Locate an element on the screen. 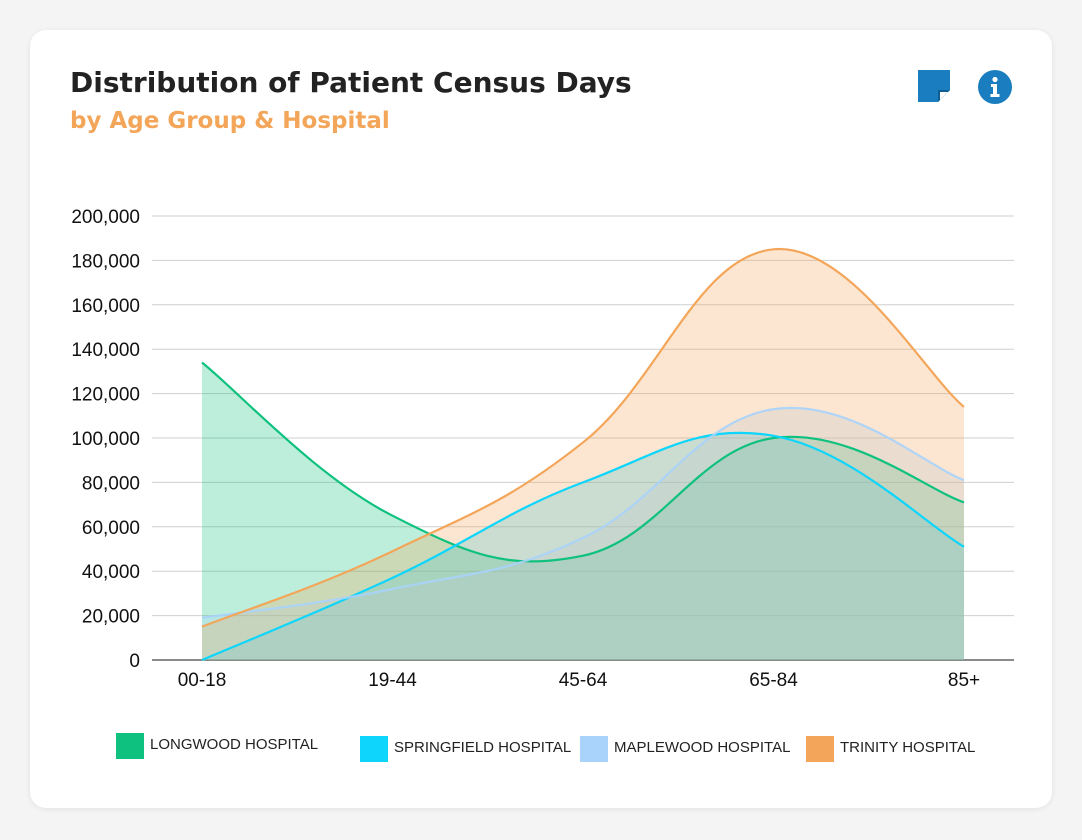 The width and height of the screenshot is (1082, 840). x-tick-label: 85+ is located at coordinates (964, 680).